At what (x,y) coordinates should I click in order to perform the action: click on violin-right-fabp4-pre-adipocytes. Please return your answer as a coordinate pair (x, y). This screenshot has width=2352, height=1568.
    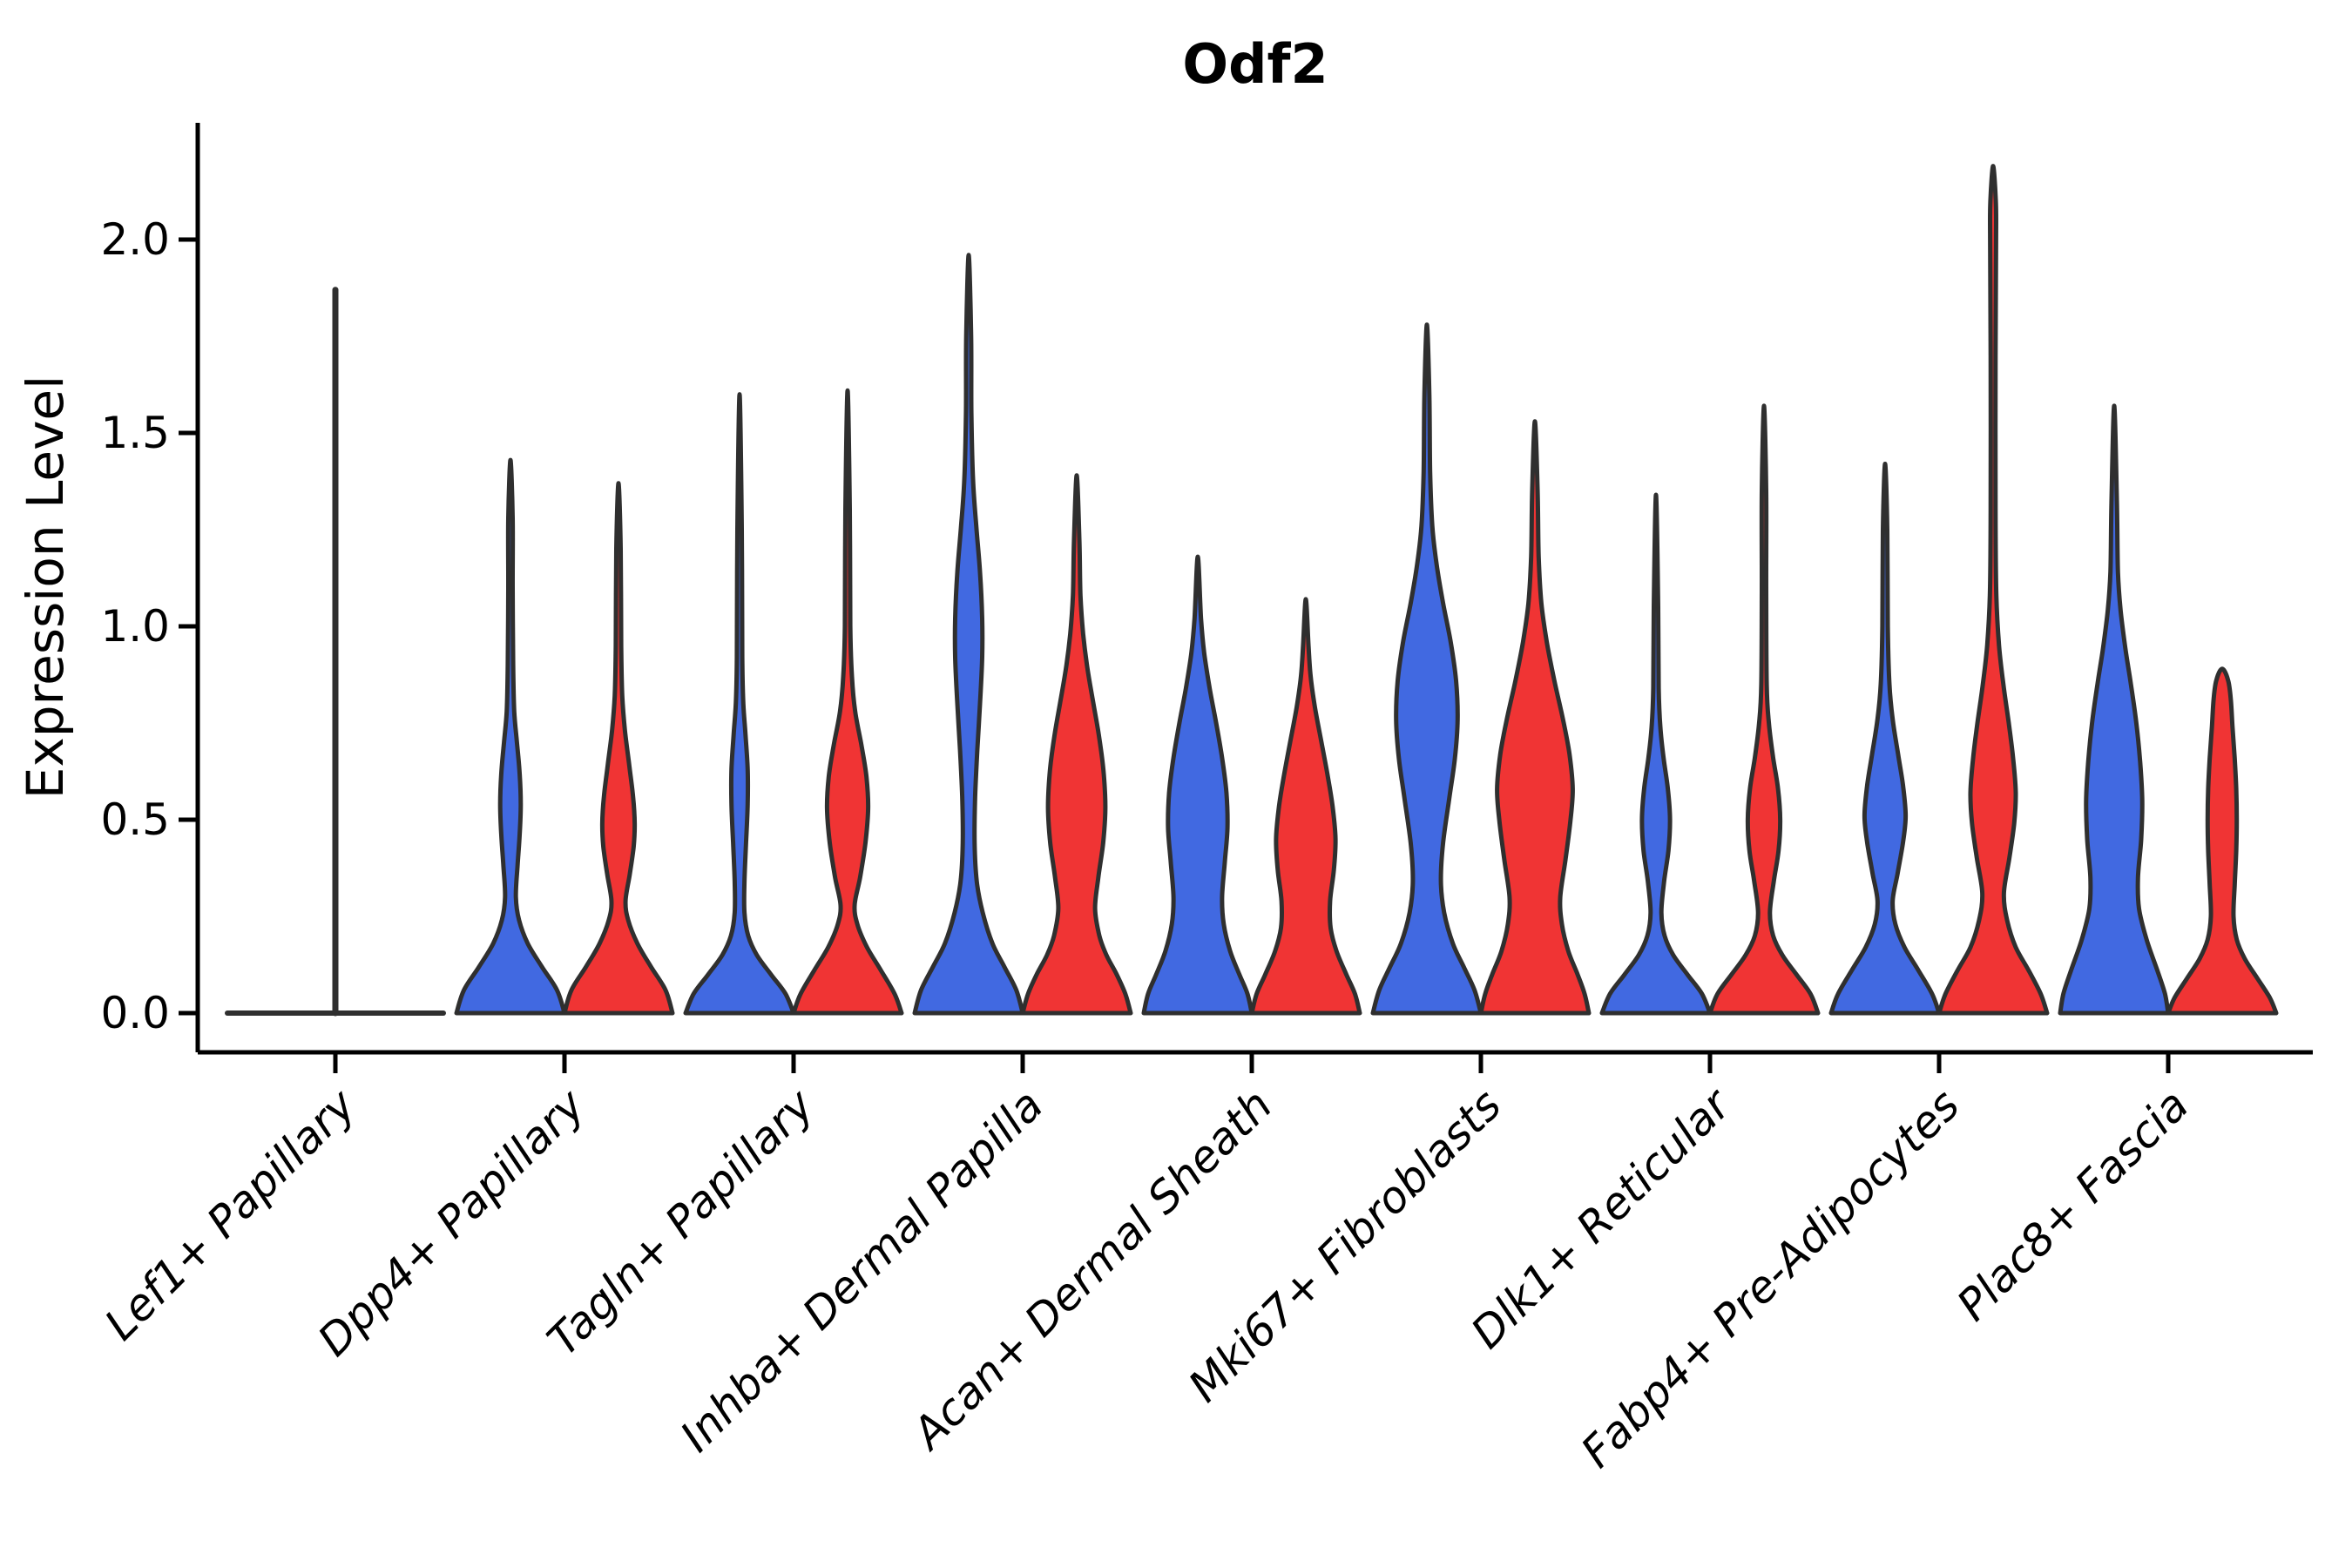
    Looking at the image, I should click on (1993, 590).